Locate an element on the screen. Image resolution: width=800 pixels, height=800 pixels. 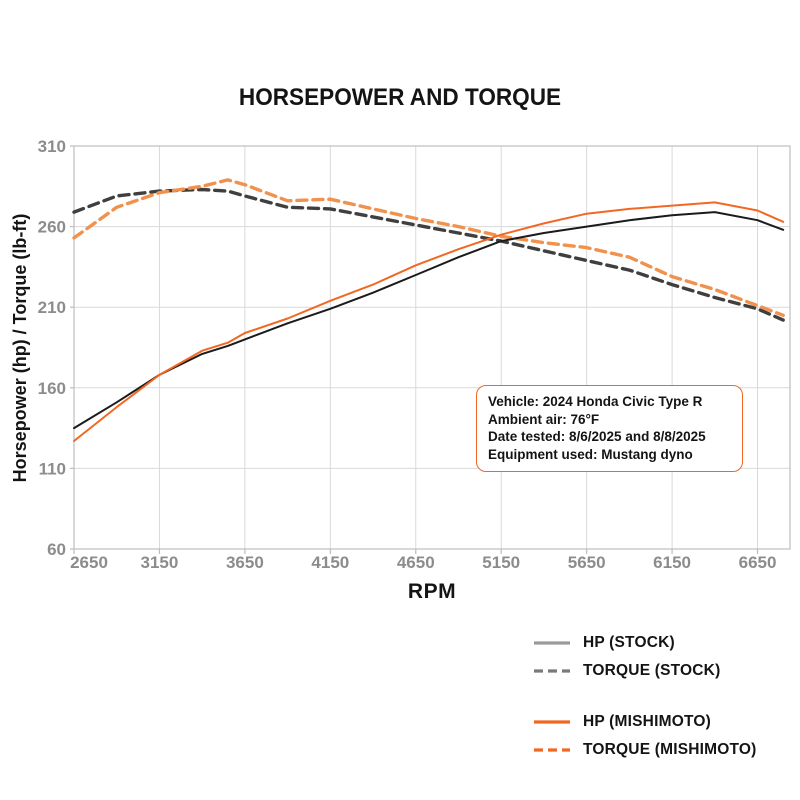
legend-item-hp-mishimoto: HP (MISHIMOTO) is located at coordinates (645, 722).